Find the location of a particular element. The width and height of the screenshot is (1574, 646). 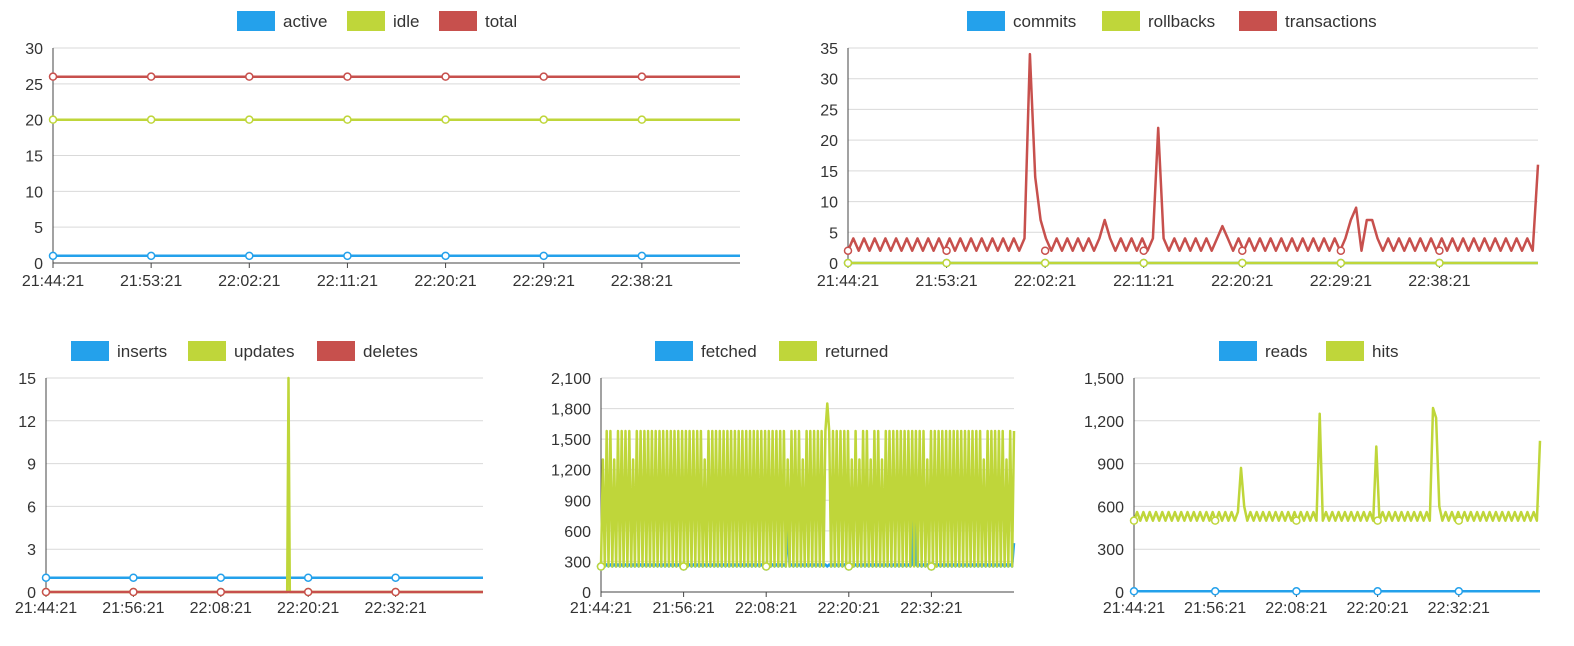

legend-swatch-idle is located at coordinates (366, 21).